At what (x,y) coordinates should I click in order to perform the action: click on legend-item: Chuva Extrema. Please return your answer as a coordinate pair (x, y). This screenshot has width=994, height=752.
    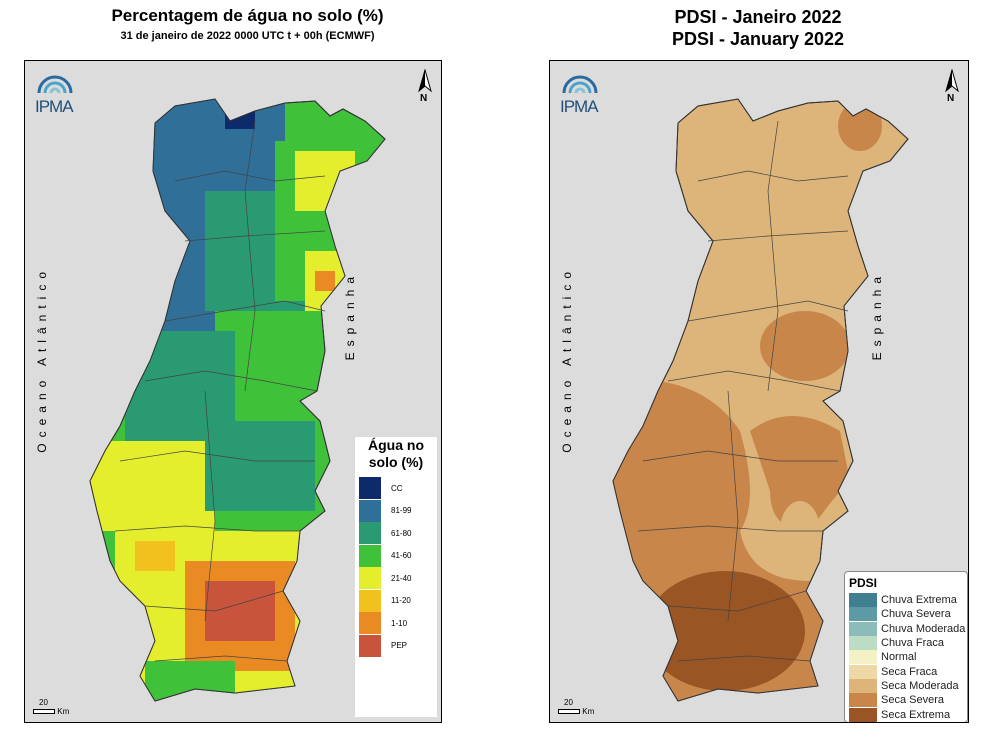
    Looking at the image, I should click on (906, 600).